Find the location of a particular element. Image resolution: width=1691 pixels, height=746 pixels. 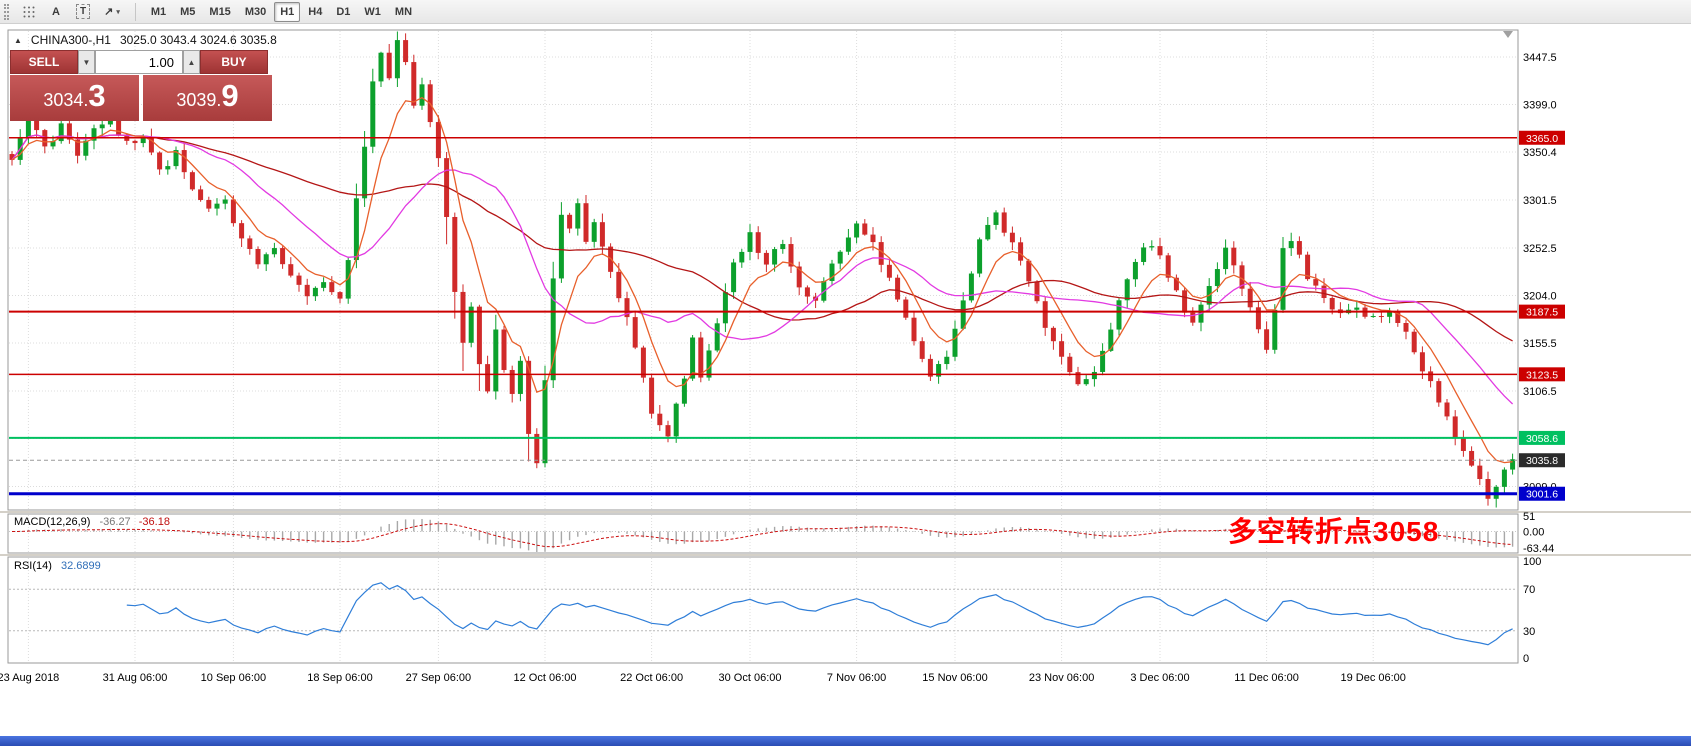

svg-text: 0.00 is located at coordinates (1533, 532).